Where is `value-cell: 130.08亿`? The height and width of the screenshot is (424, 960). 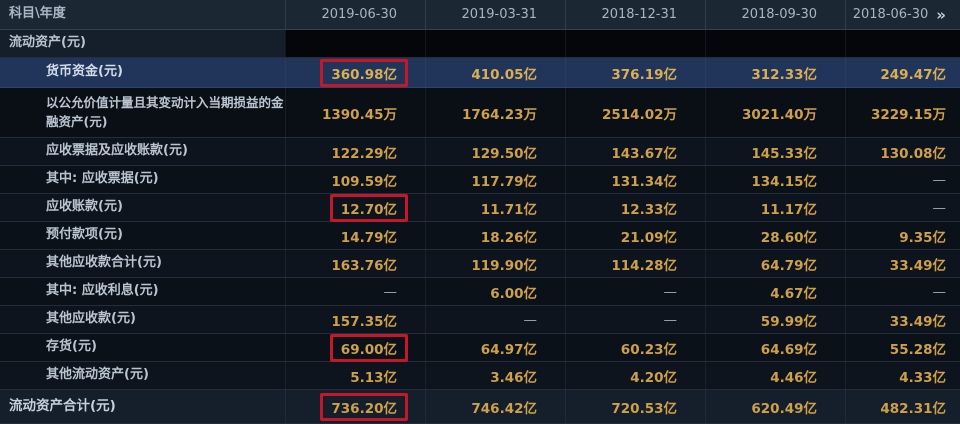 value-cell: 130.08亿 is located at coordinates (902, 151).